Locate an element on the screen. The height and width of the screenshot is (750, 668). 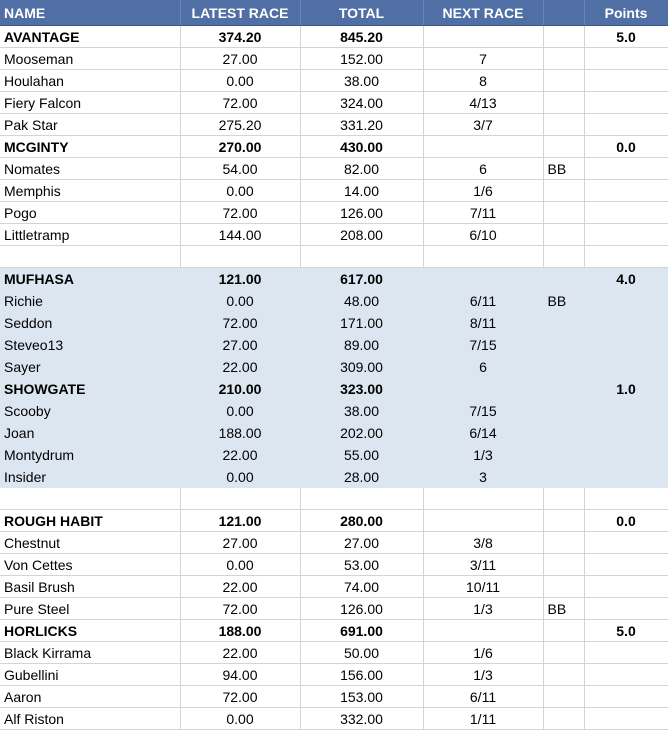
cell-name: ROUGH HABIT is located at coordinates (90, 520).